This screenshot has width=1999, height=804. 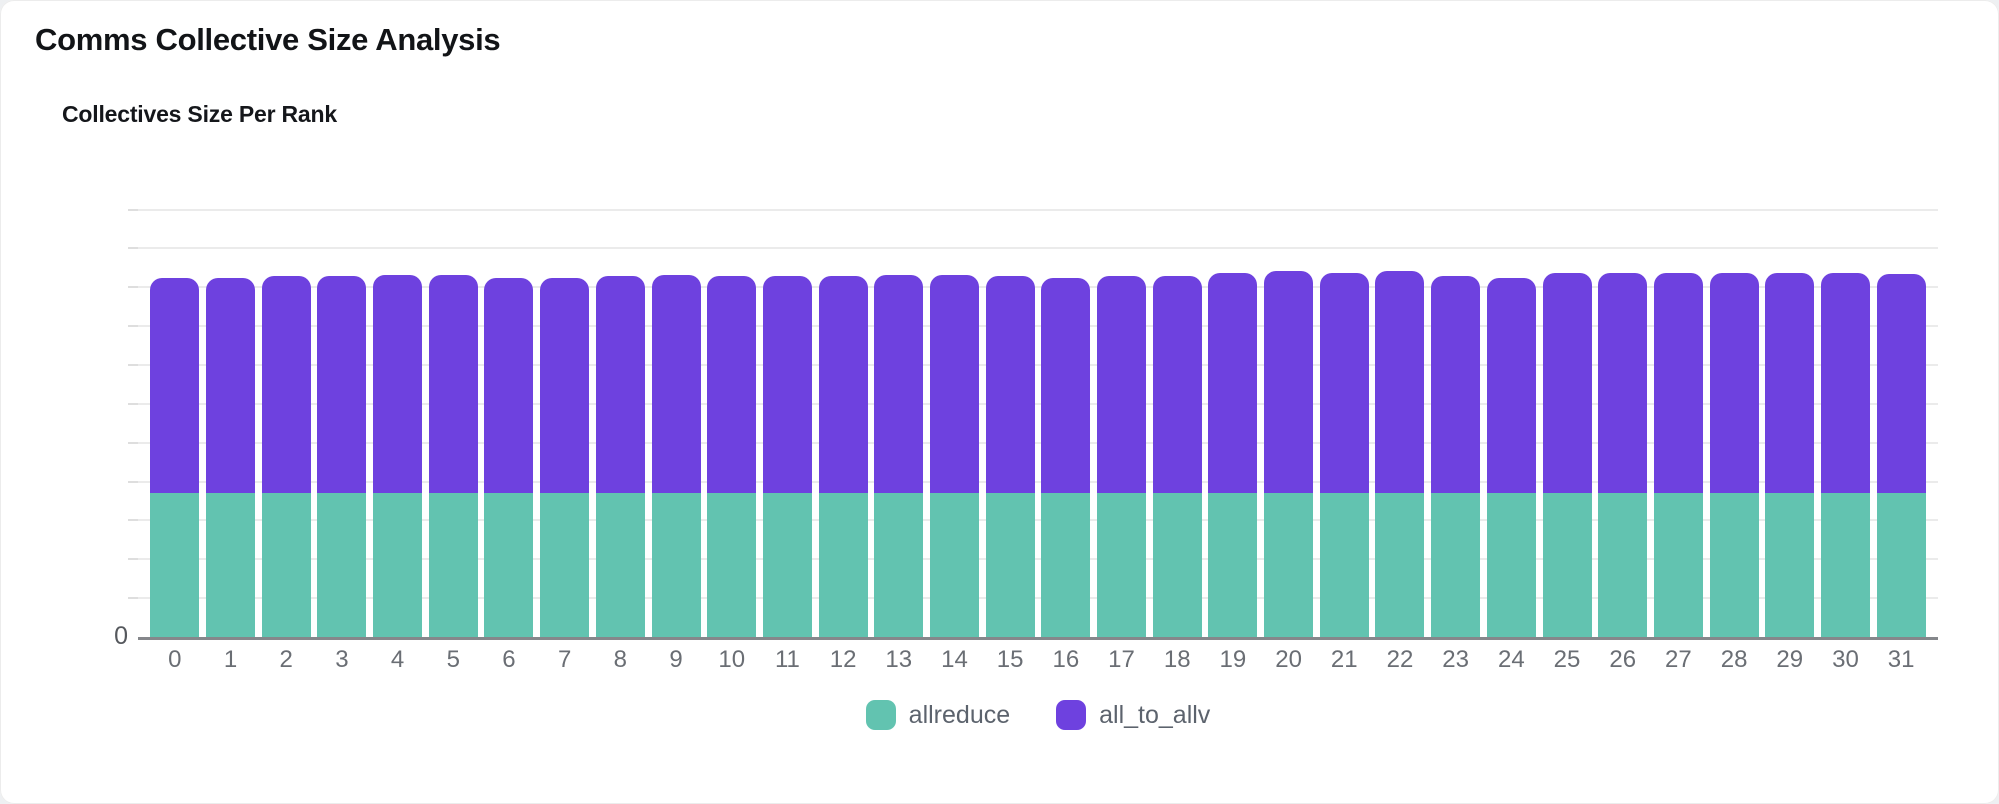 What do you see at coordinates (133, 481) in the screenshot?
I see `y-axis-tick` at bounding box center [133, 481].